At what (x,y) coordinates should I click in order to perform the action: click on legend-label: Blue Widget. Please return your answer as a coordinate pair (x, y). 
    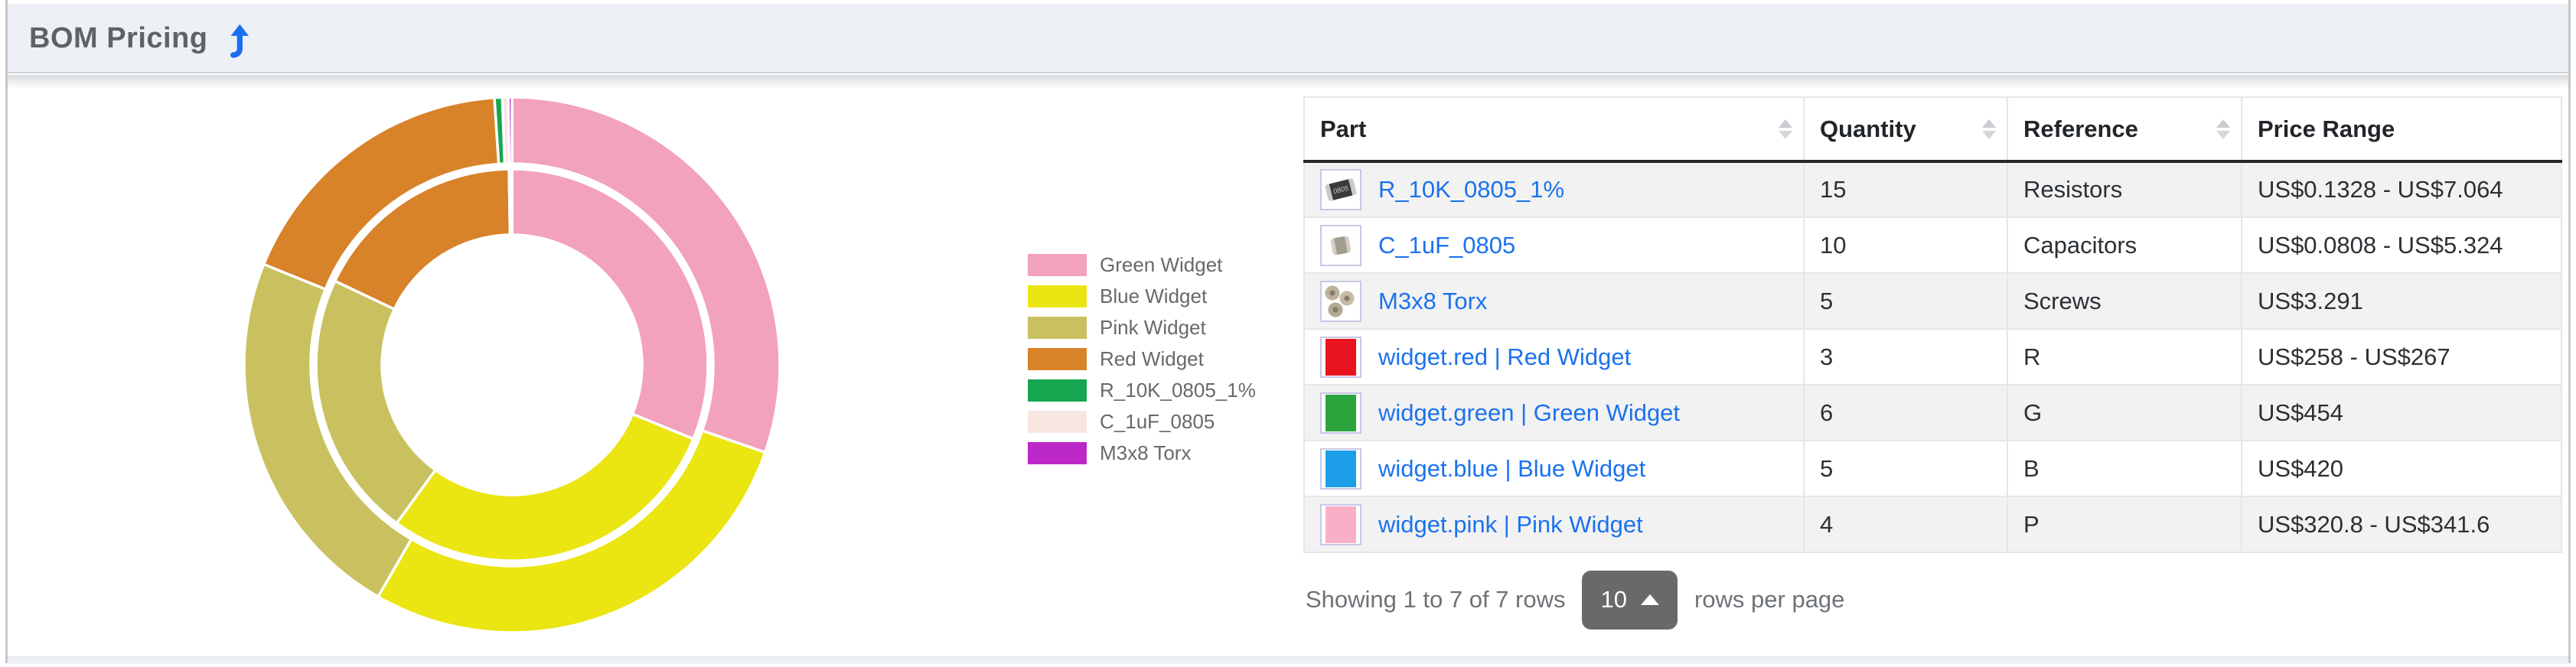
    Looking at the image, I should click on (1154, 296).